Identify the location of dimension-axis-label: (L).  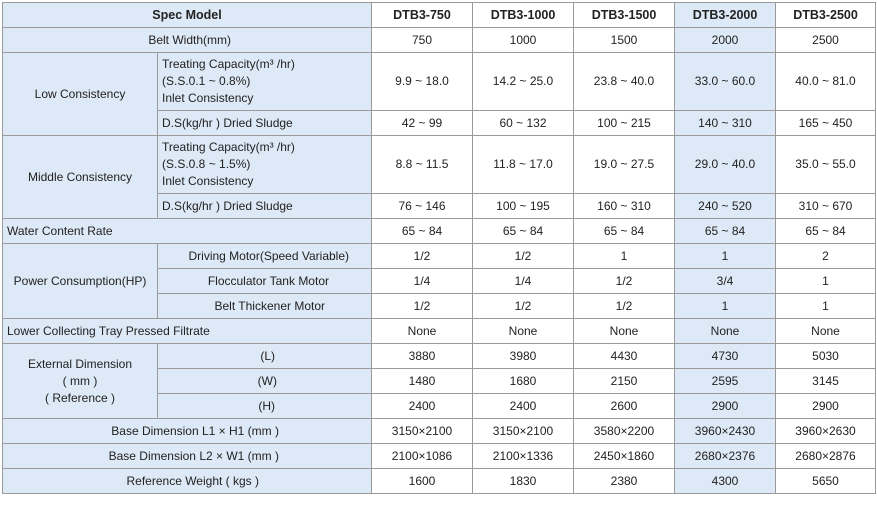
(264, 356).